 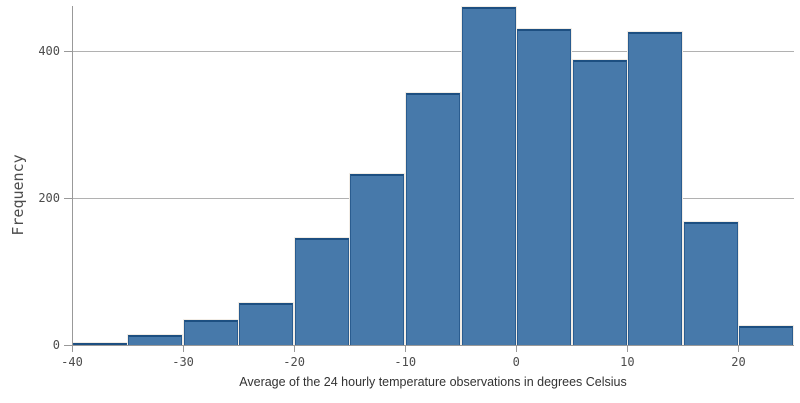 I want to click on y-tick-label: 200, so click(x=49, y=197).